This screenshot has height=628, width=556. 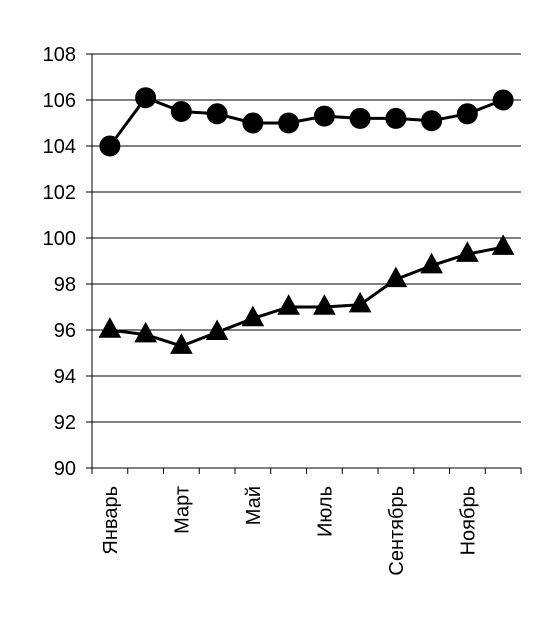 What do you see at coordinates (306, 121) in the screenshot?
I see `series-1-line` at bounding box center [306, 121].